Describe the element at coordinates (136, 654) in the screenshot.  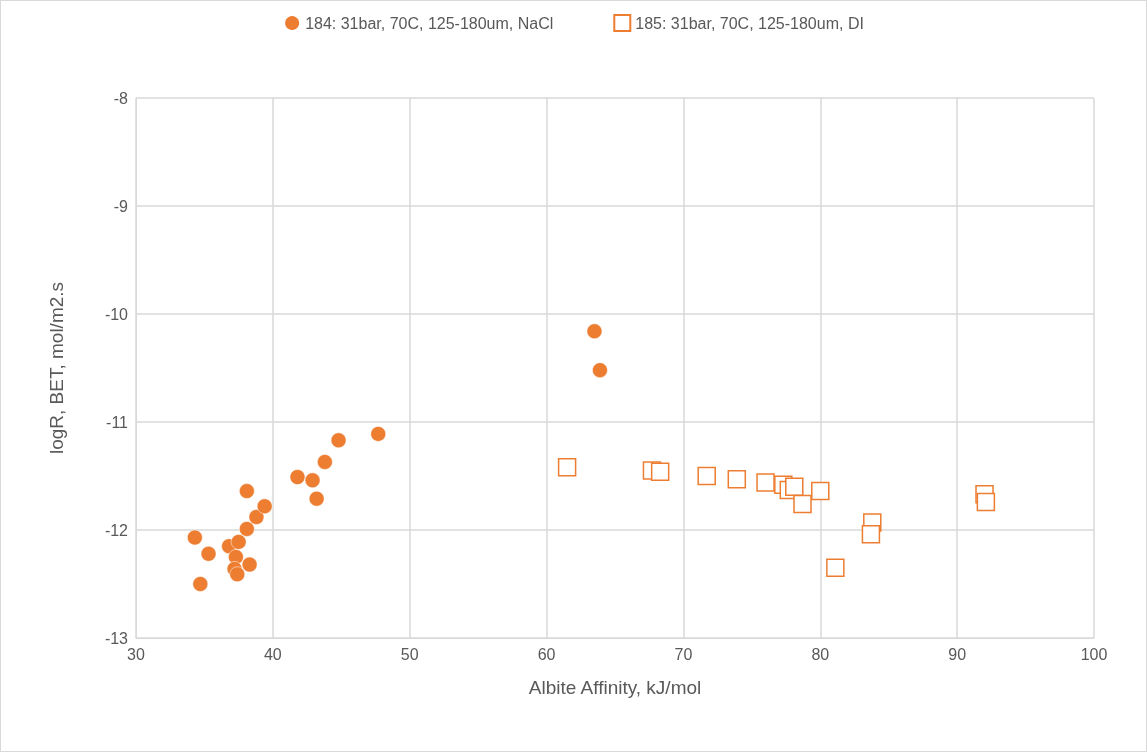
I see `x-tick-label: 30` at that location.